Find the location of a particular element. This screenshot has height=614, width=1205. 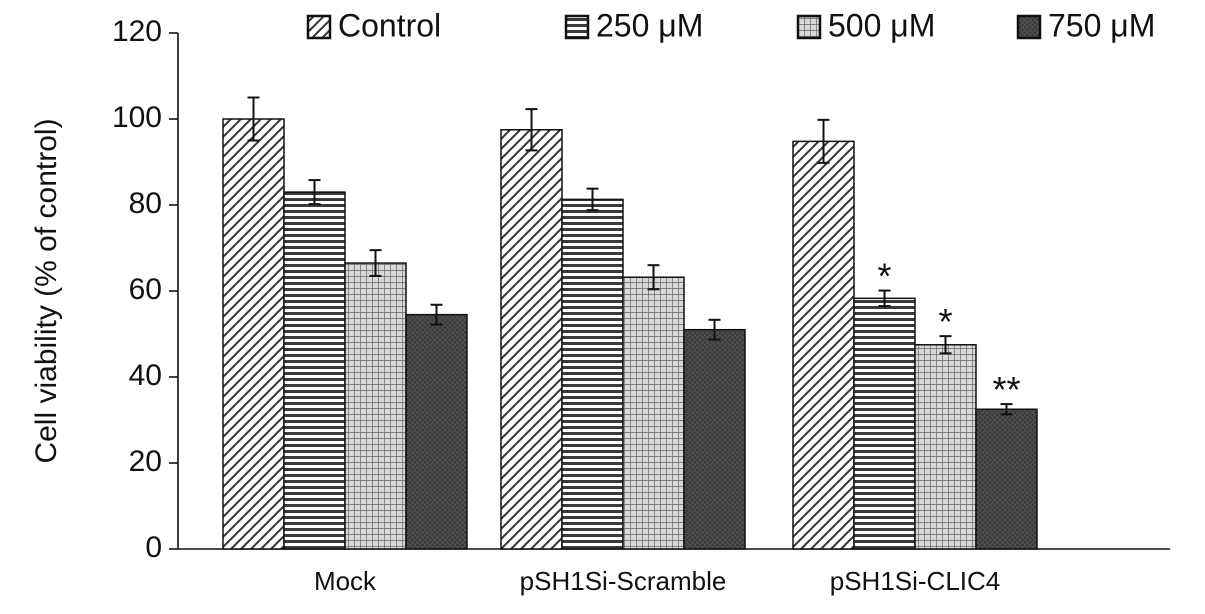

category-label: pSH1Si-Scramble is located at coordinates (623, 581).